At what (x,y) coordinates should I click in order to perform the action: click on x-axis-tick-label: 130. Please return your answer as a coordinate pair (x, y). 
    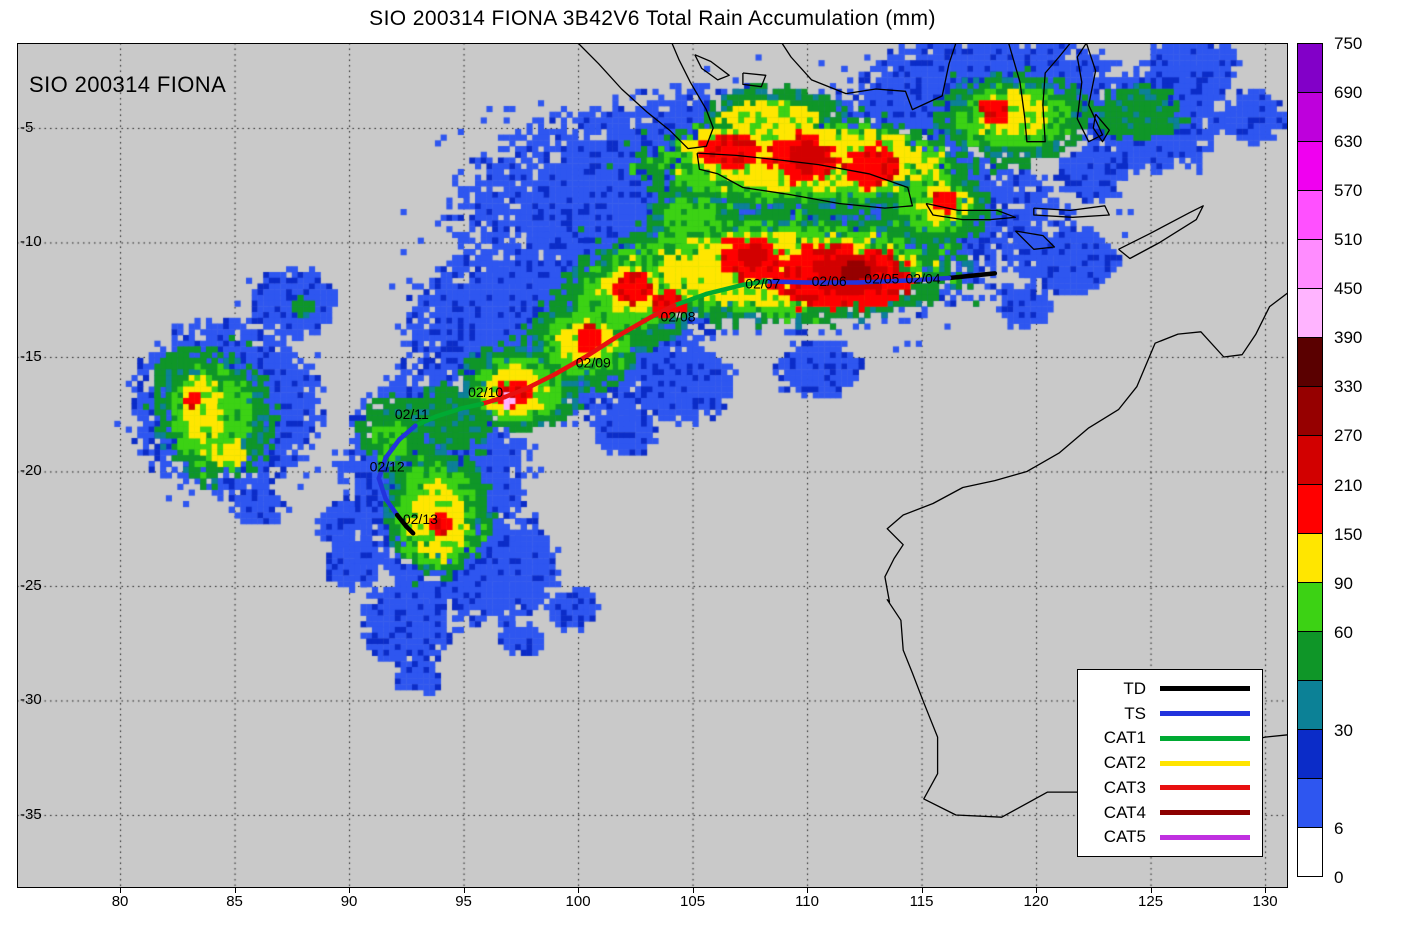
    Looking at the image, I should click on (1265, 901).